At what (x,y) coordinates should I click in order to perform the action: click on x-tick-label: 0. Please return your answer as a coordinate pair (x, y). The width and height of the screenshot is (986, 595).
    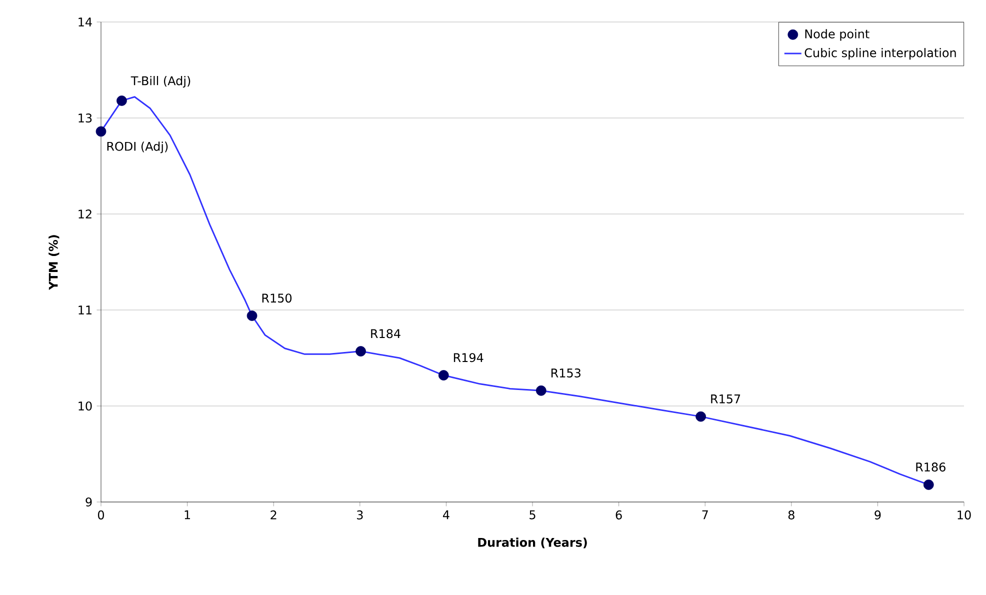
    Looking at the image, I should click on (101, 515).